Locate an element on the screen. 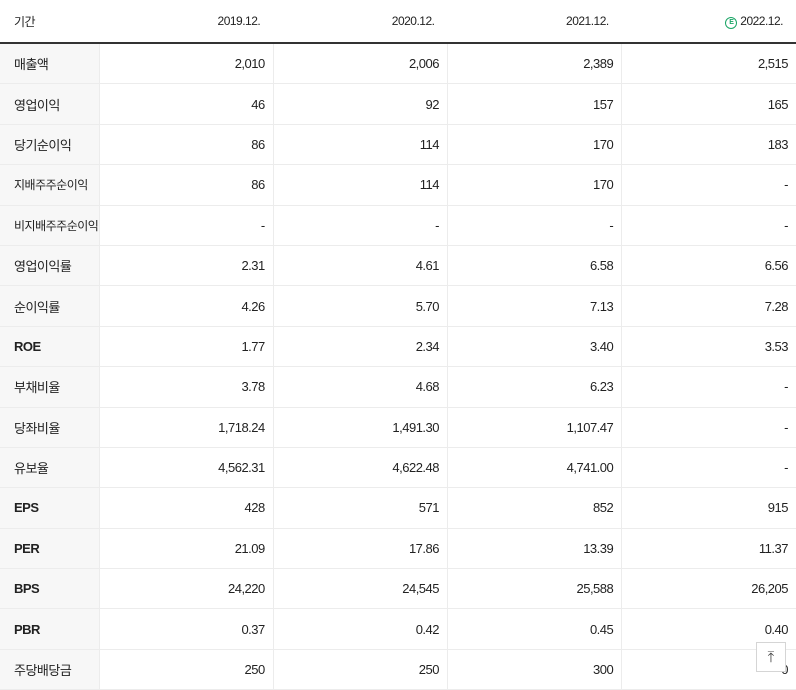 The image size is (796, 690). table-cell: 915 is located at coordinates (708, 508).